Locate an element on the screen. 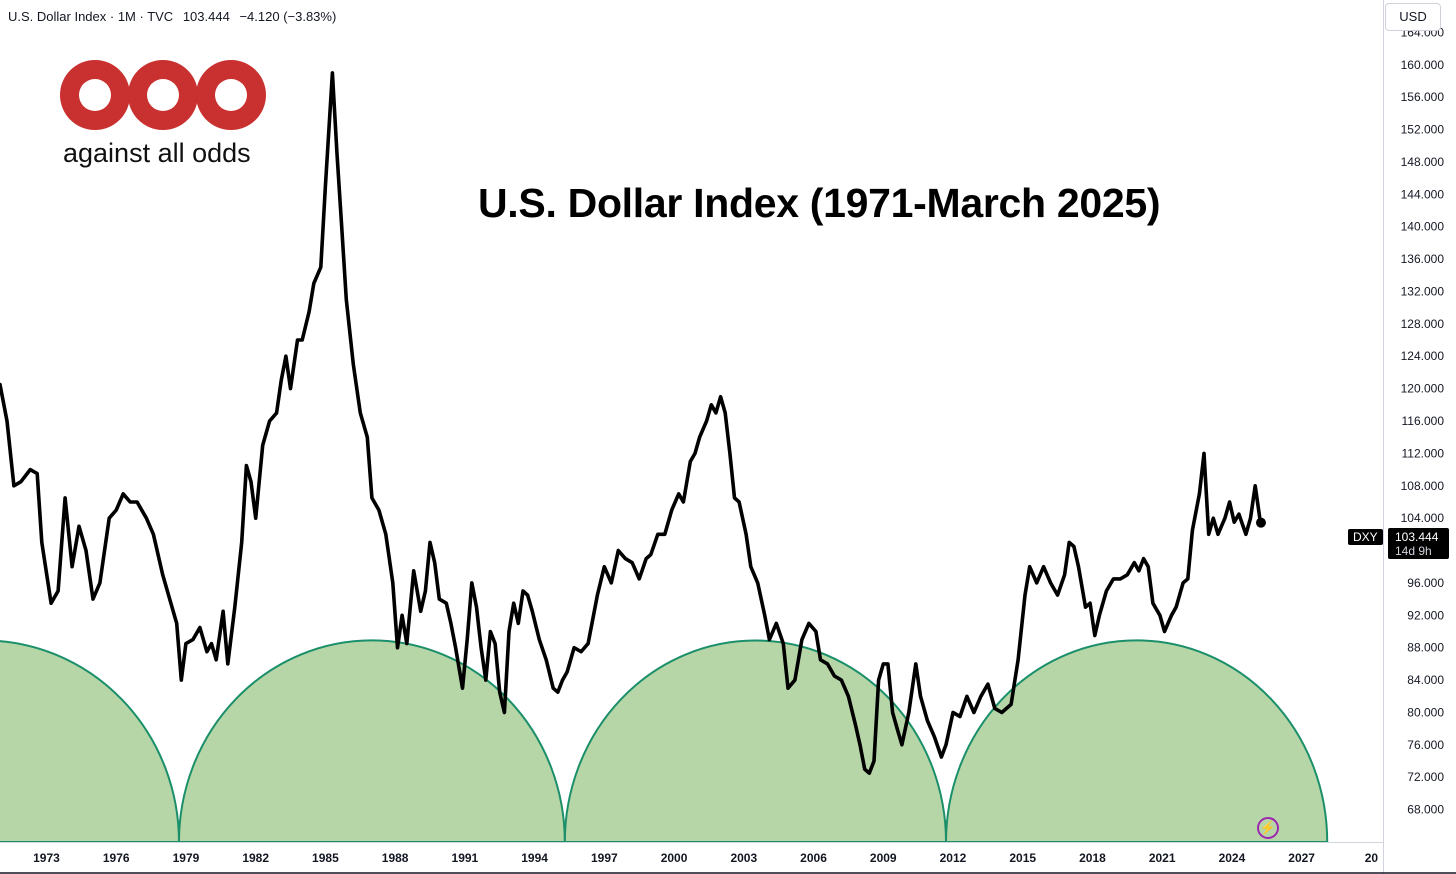 This screenshot has height=874, width=1456. time-tick-label: 2015 is located at coordinates (1022, 858).